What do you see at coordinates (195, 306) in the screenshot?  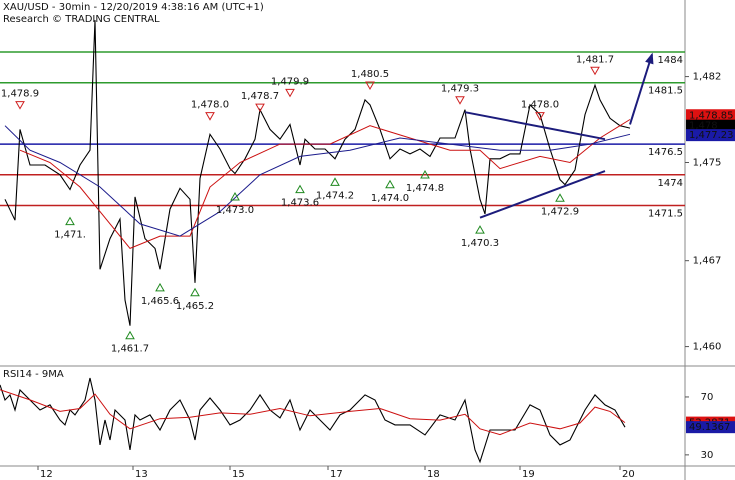 I see `low-label: 1,465.2` at bounding box center [195, 306].